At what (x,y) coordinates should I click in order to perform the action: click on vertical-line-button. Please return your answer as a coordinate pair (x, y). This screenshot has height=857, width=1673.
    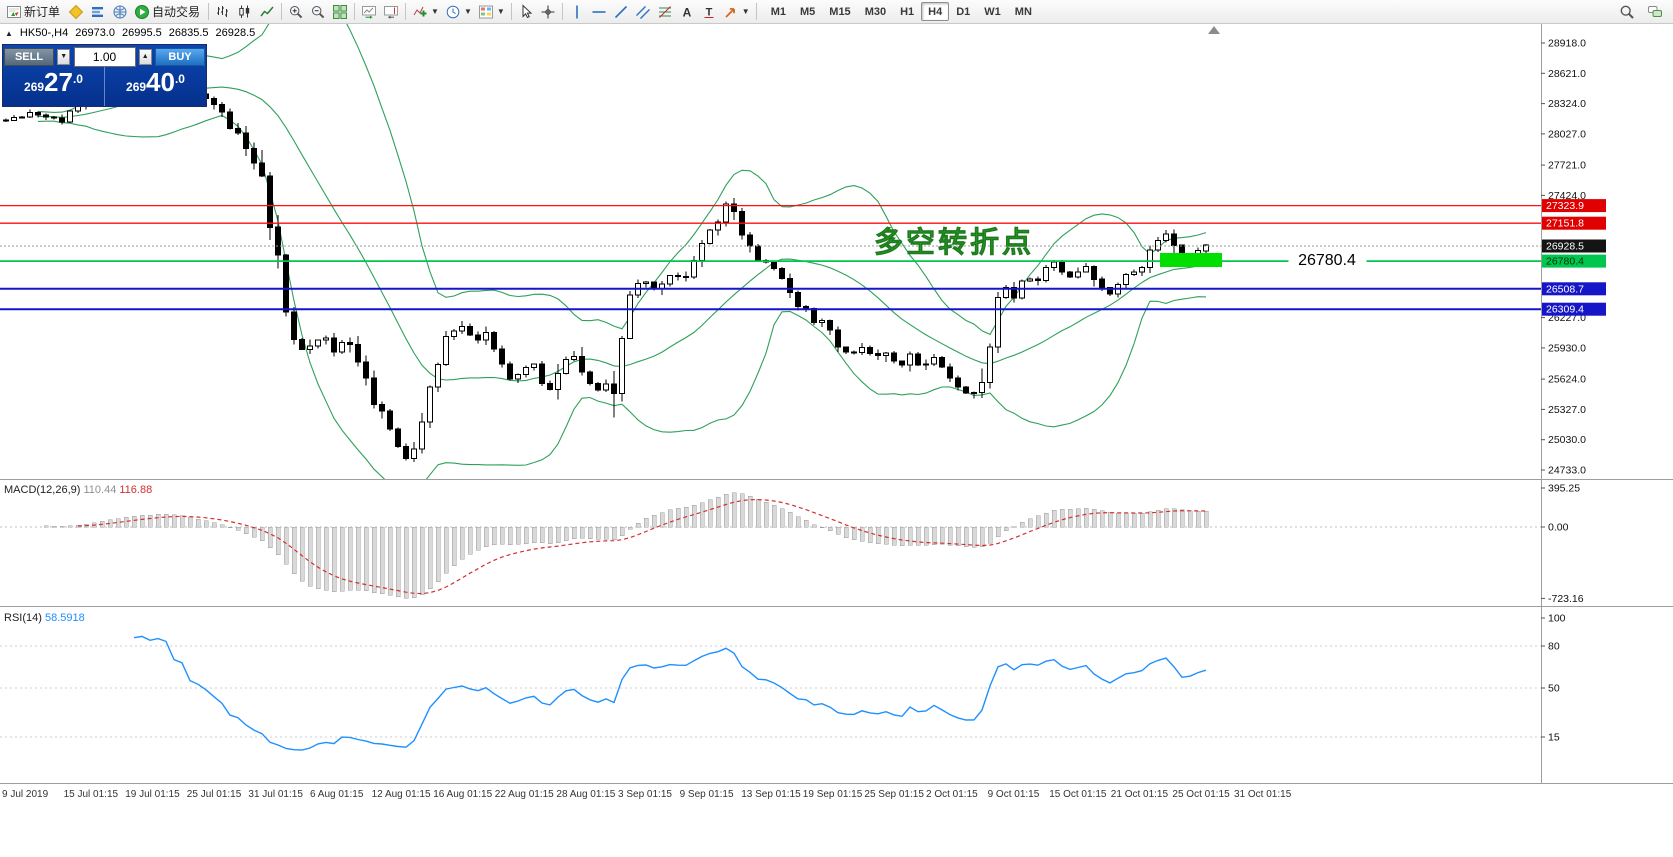
    Looking at the image, I should click on (577, 12).